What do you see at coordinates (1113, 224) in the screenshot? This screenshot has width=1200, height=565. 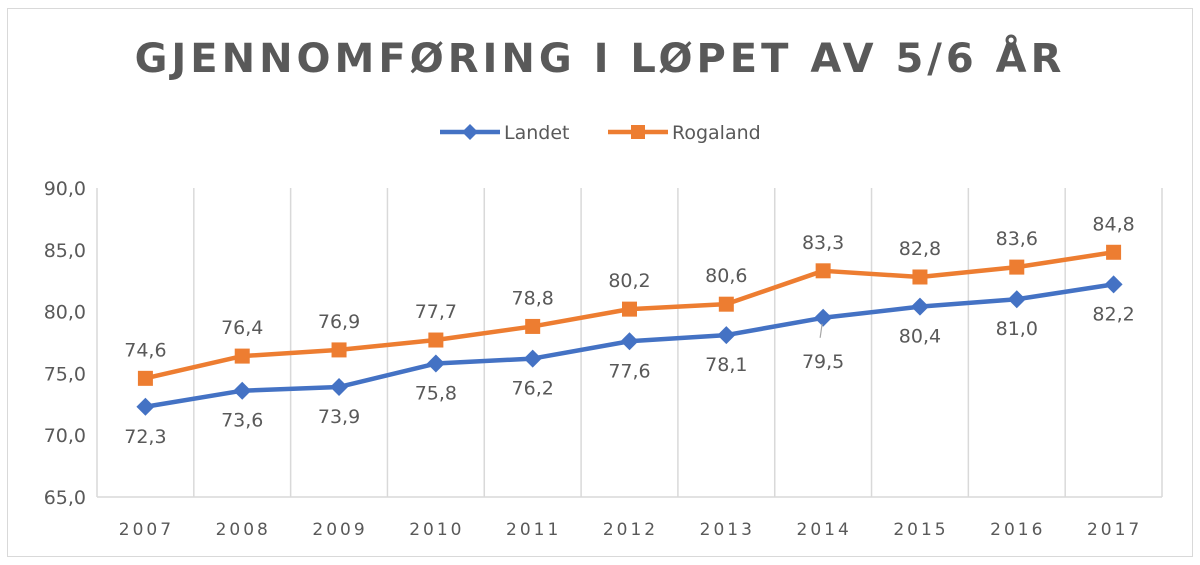 I see `data-label-rogaland: 84,8` at bounding box center [1113, 224].